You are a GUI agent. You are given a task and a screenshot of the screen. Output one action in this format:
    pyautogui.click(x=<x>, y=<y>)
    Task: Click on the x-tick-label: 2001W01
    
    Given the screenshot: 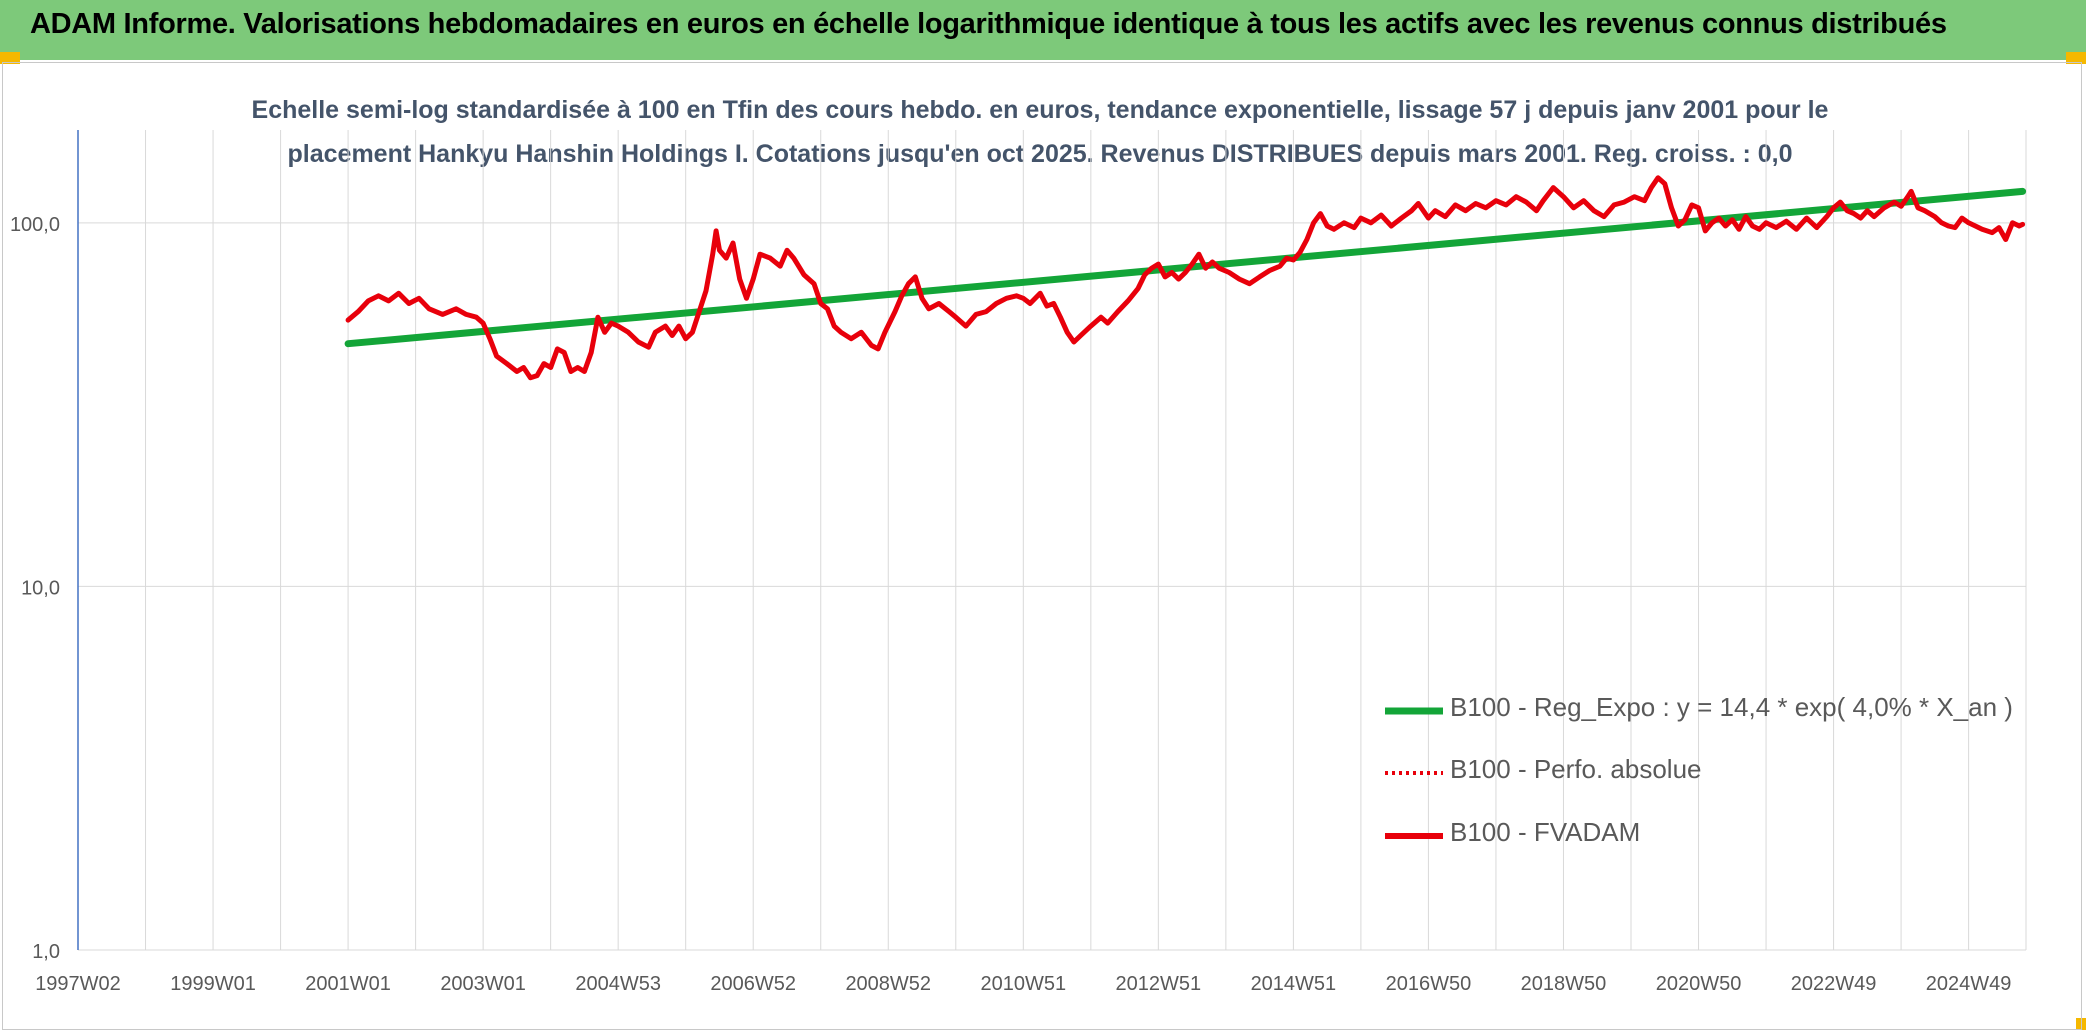 What is the action you would take?
    pyautogui.click(x=348, y=984)
    